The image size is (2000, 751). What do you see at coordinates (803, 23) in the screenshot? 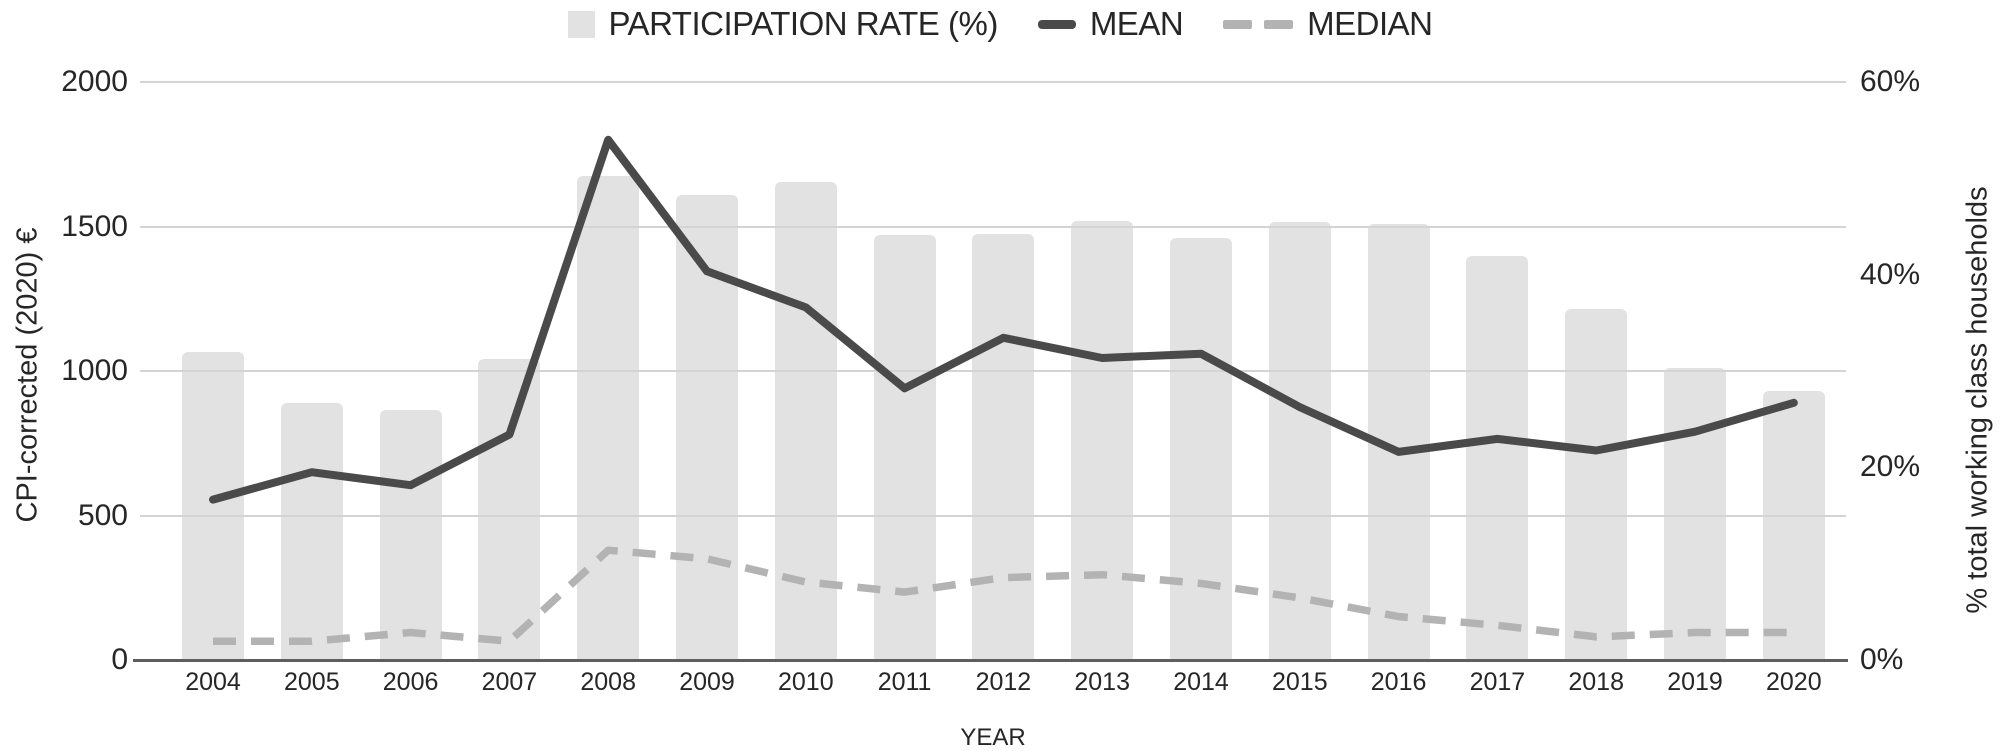
I see `legend-label: PARTICIPATION RATE (%)` at bounding box center [803, 23].